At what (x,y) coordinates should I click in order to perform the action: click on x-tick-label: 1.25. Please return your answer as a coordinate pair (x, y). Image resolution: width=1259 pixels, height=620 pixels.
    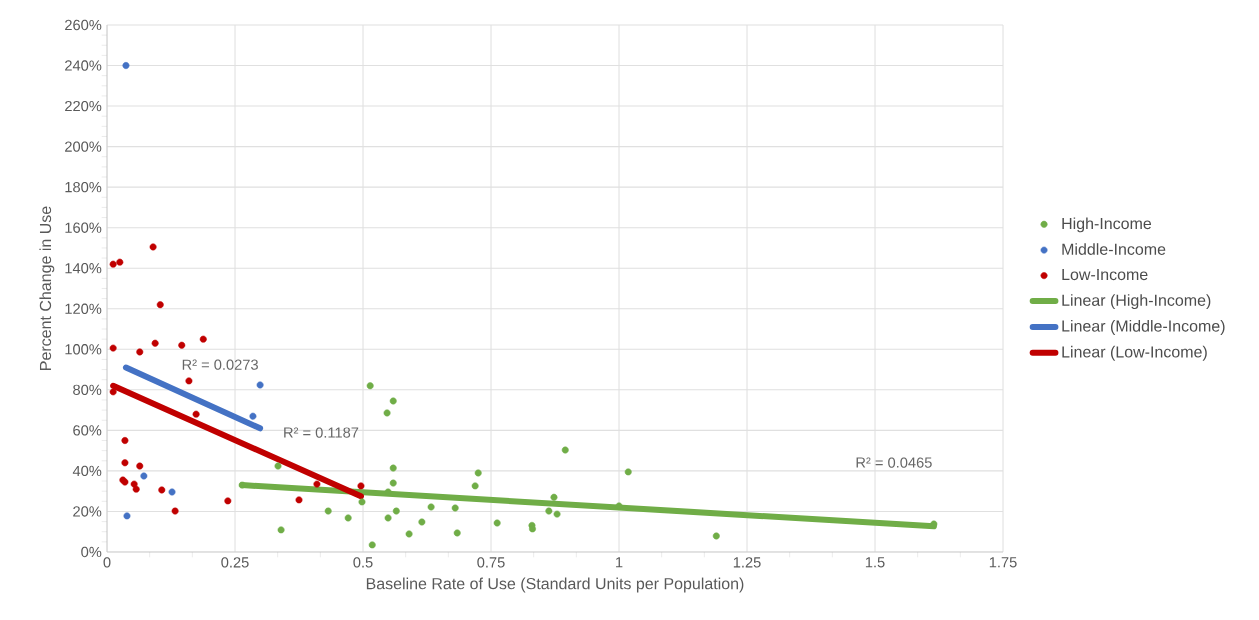
    Looking at the image, I should click on (747, 562).